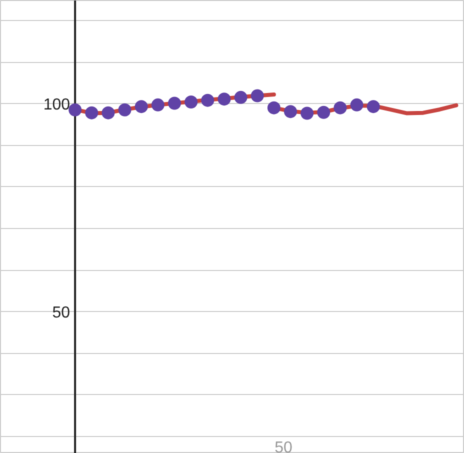 The image size is (464, 453). Describe the element at coordinates (283, 446) in the screenshot. I see `annotation: 50` at that location.